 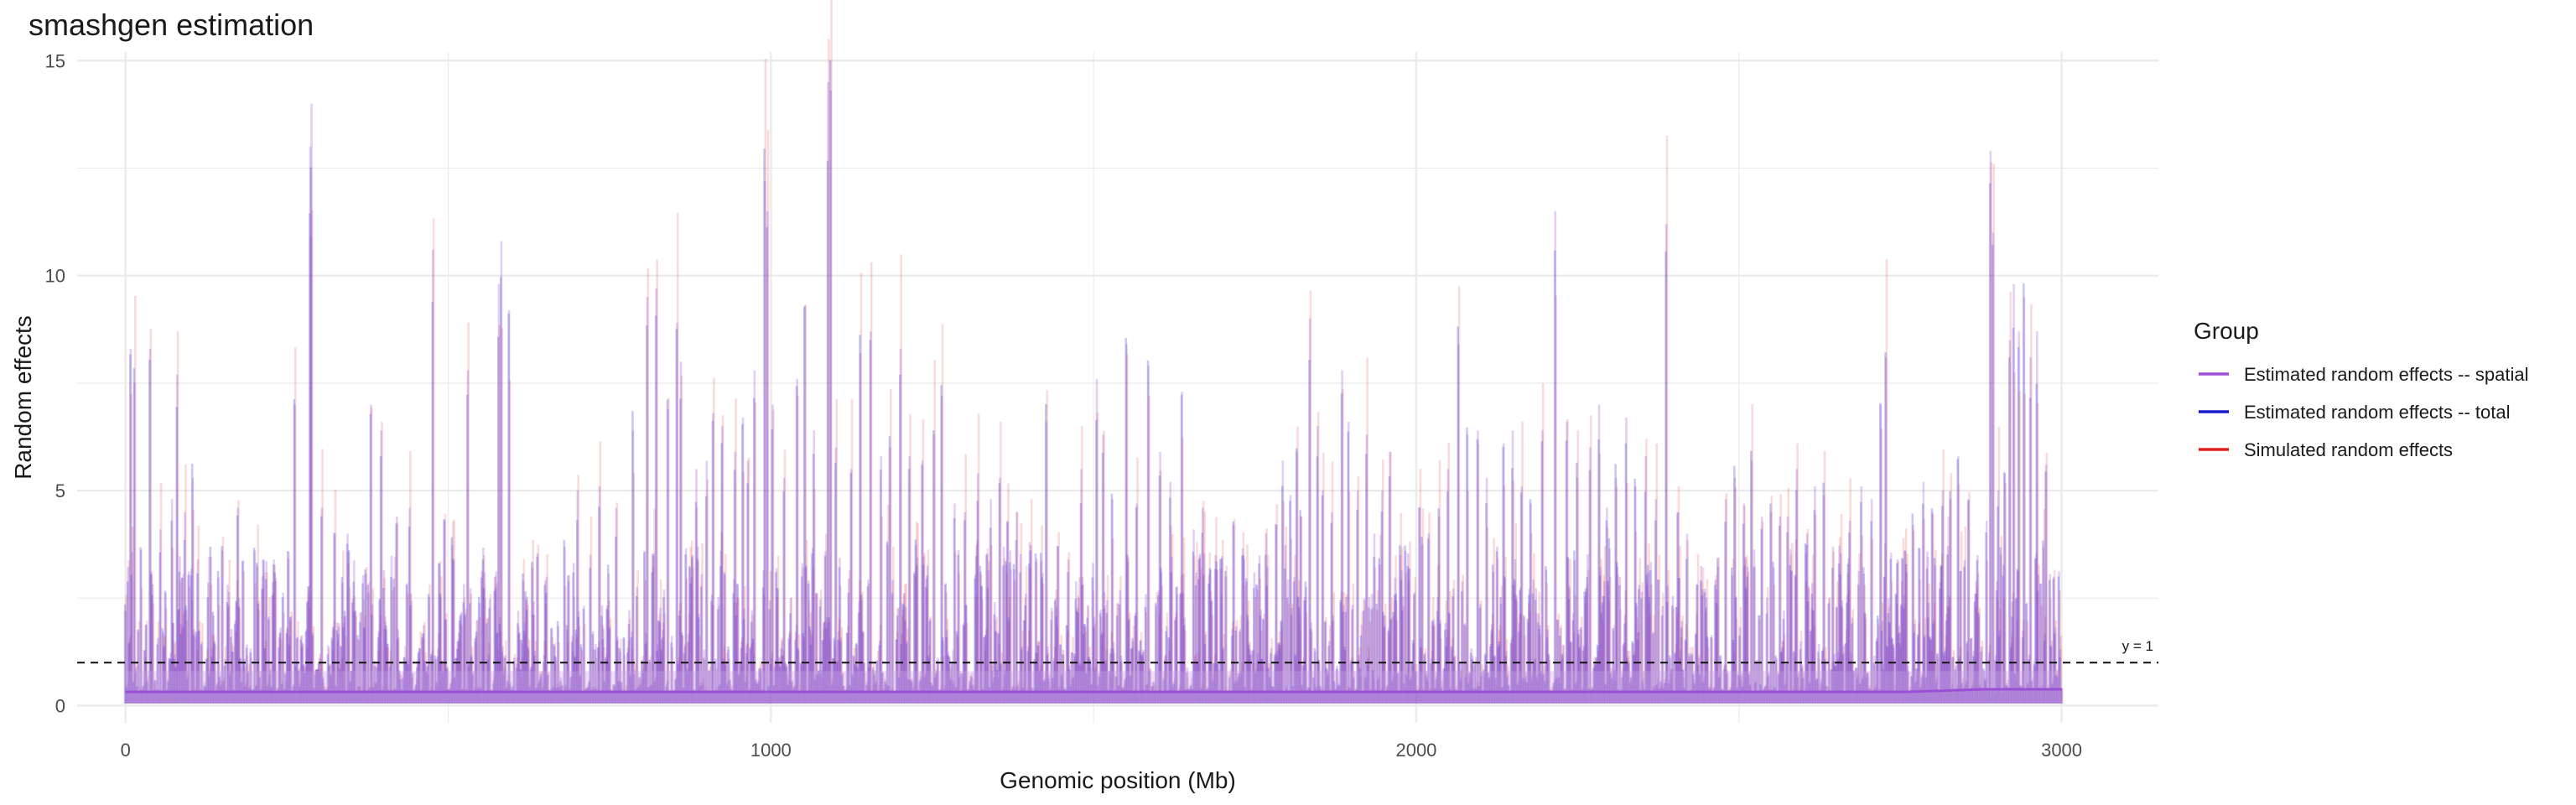 I want to click on y-tick-label: 5, so click(x=60, y=490).